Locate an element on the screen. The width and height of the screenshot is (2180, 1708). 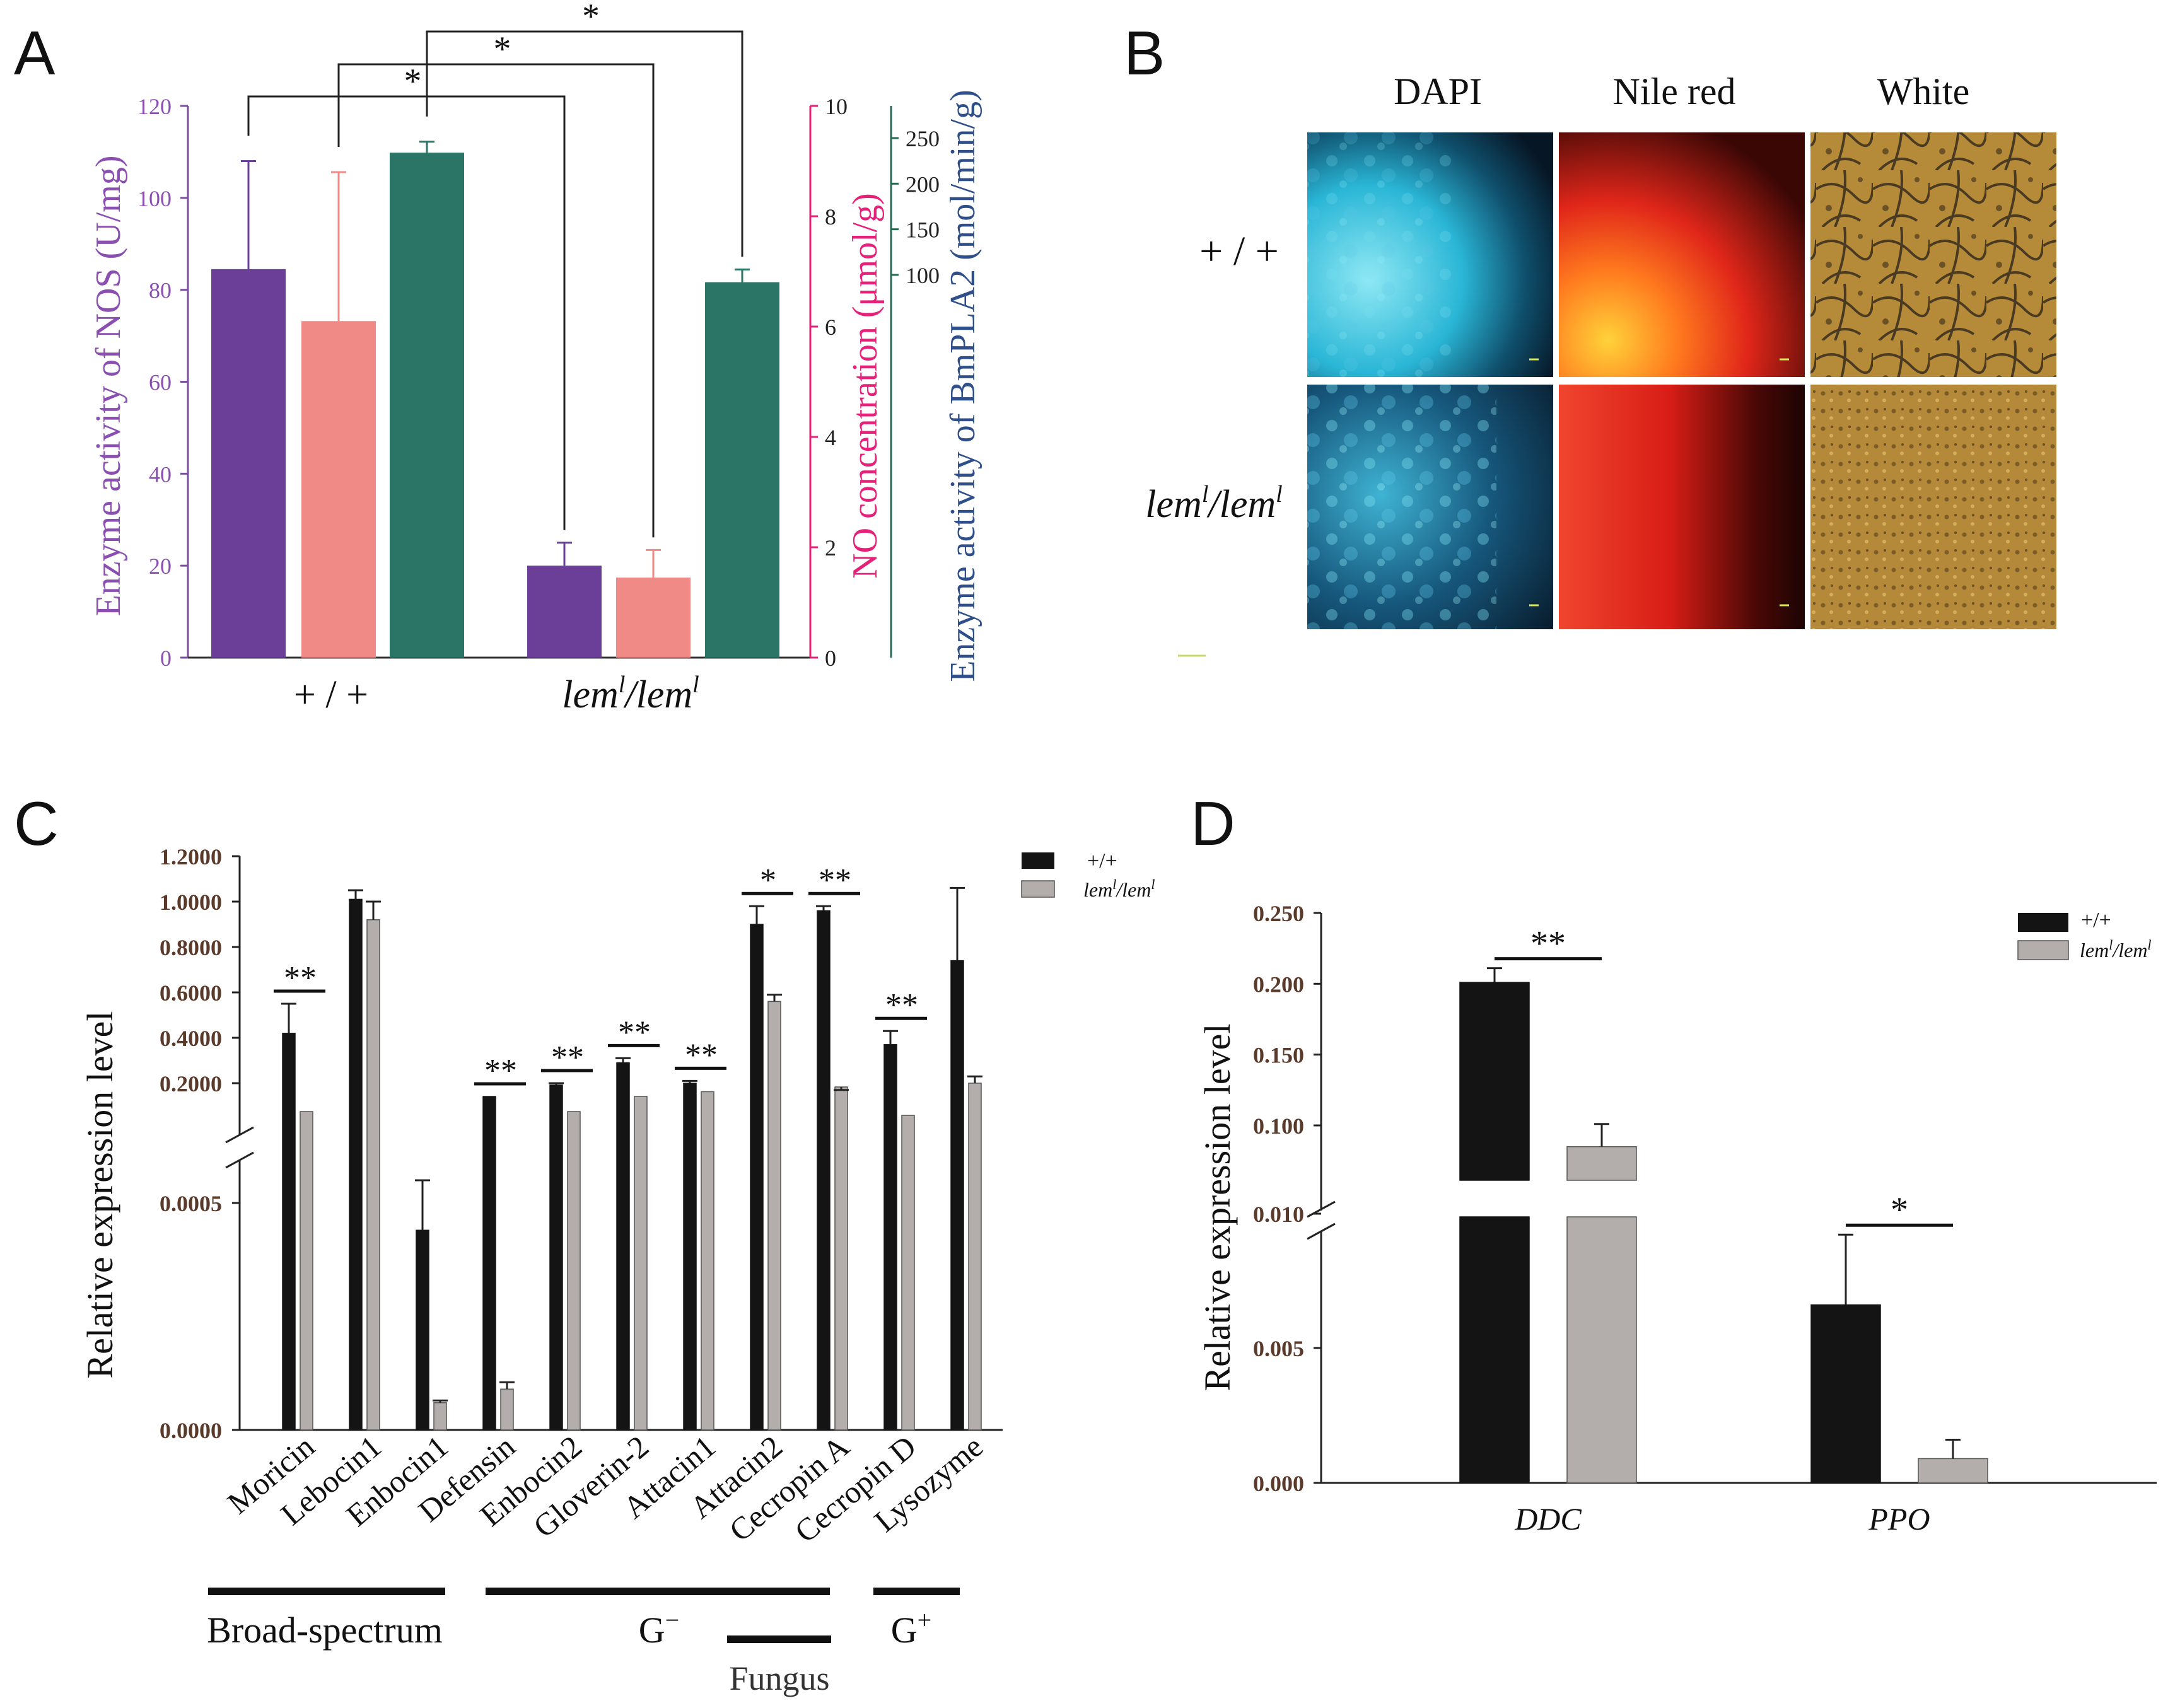
panel-b-row-mut: leml/leml is located at coordinates (1213, 503).